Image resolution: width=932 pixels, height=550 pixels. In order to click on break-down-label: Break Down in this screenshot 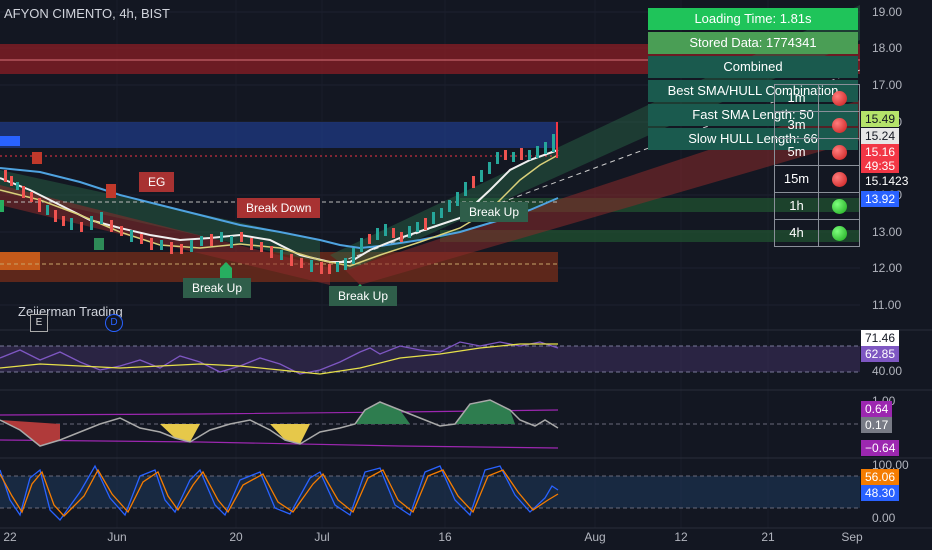, I will do `click(279, 208)`.